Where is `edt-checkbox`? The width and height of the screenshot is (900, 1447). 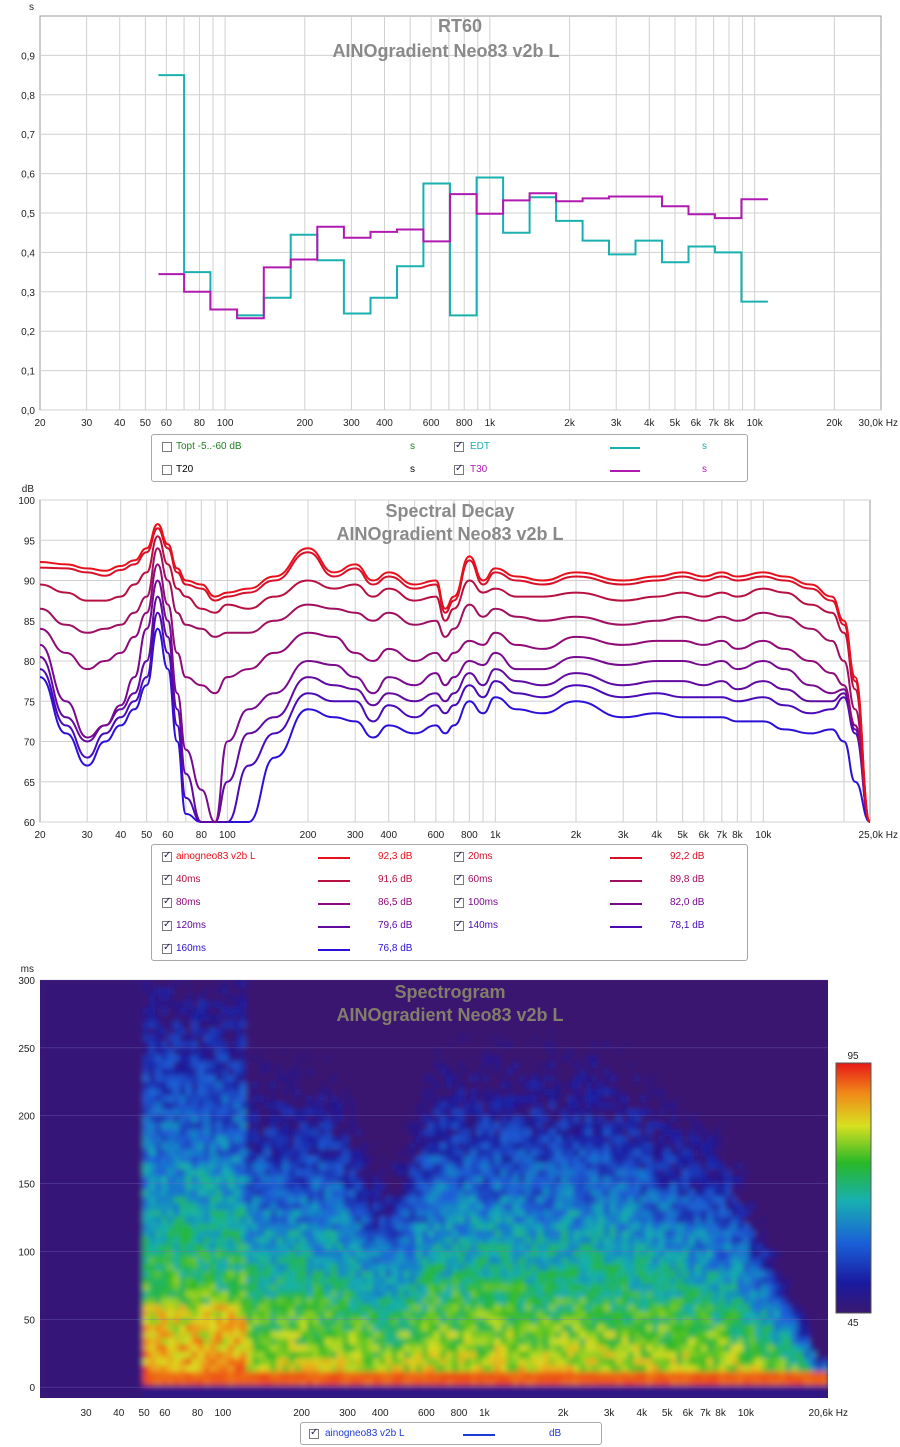 edt-checkbox is located at coordinates (459, 446).